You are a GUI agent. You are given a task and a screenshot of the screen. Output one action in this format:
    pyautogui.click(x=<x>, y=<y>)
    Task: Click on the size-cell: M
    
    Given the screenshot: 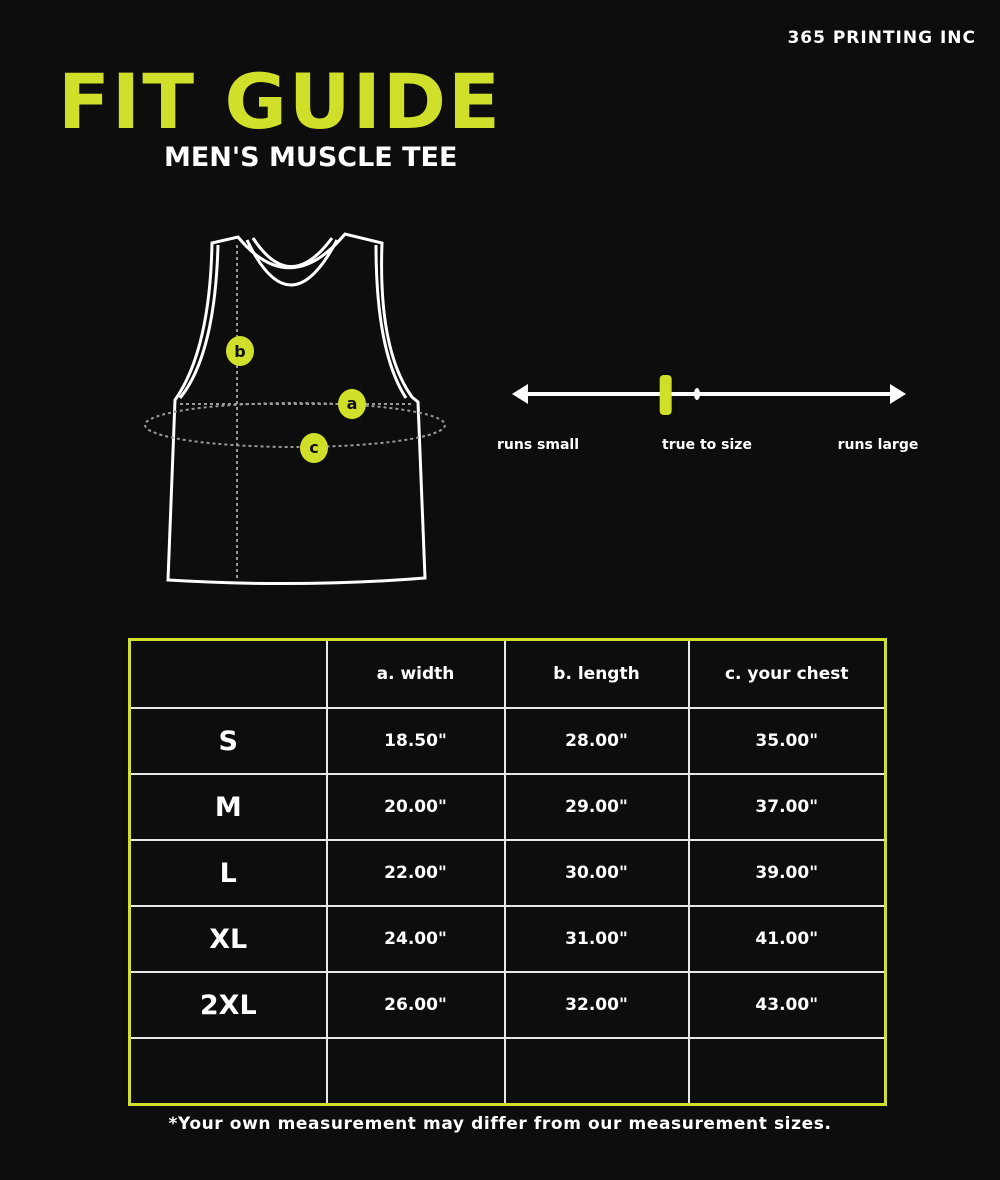 What is the action you would take?
    pyautogui.click(x=228, y=807)
    